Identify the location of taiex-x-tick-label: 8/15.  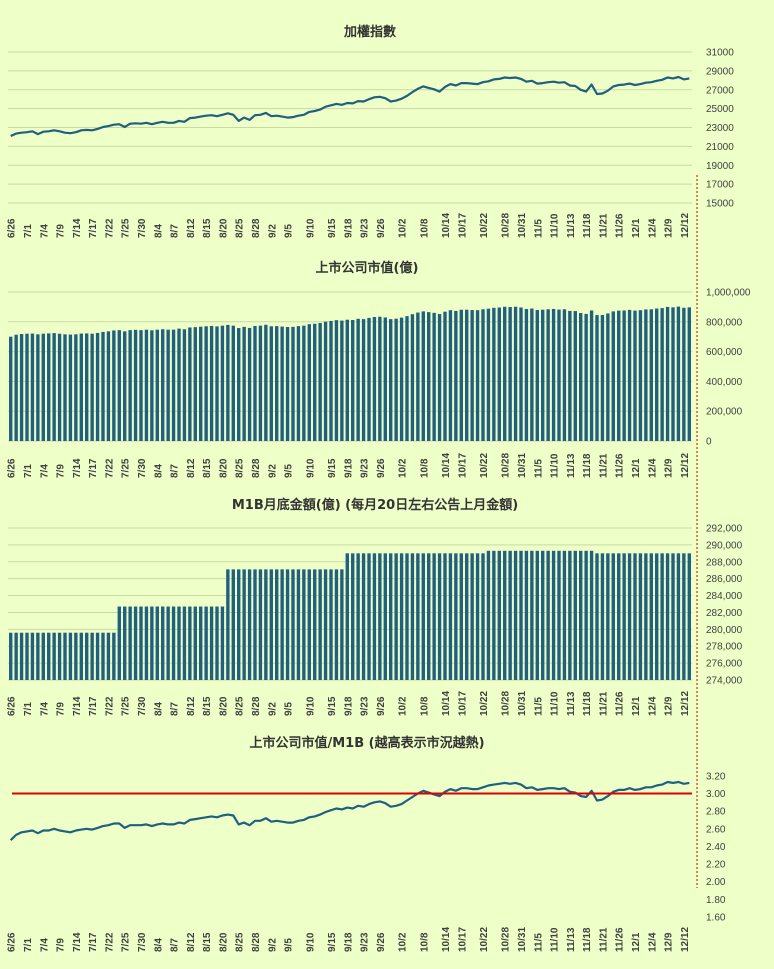
(207, 228).